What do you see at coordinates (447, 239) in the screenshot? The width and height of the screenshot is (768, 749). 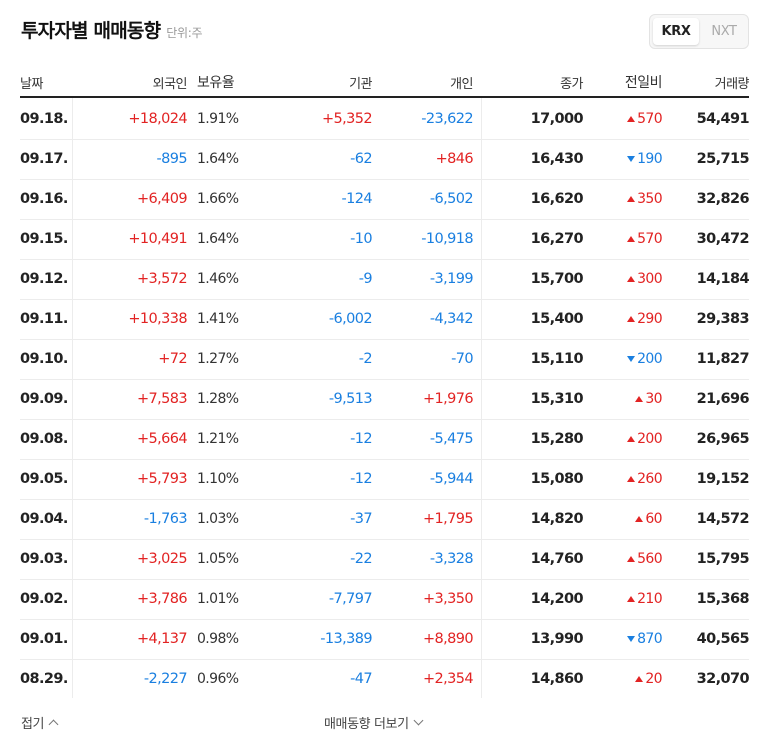 I see `individual-cell: -10,918` at bounding box center [447, 239].